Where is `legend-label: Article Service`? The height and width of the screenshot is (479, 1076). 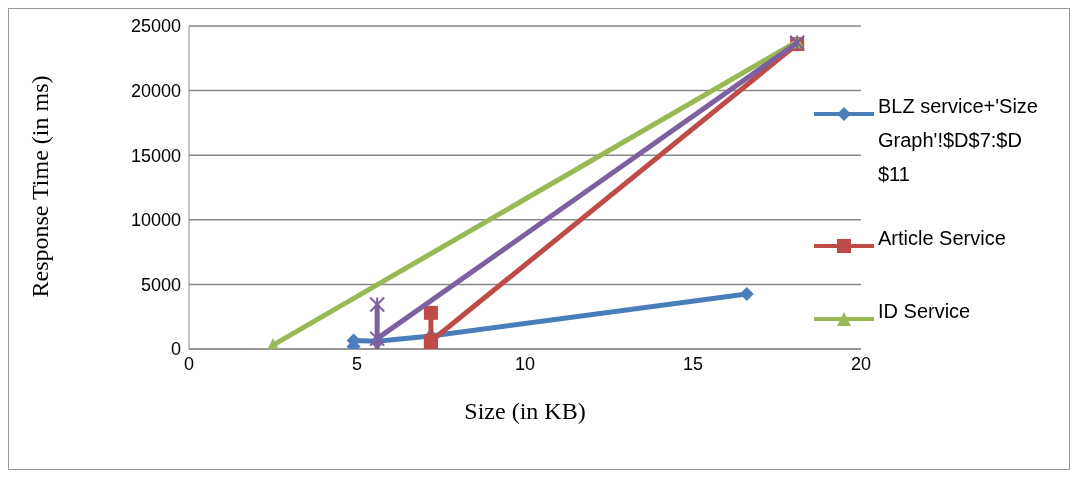 legend-label: Article Service is located at coordinates (942, 238).